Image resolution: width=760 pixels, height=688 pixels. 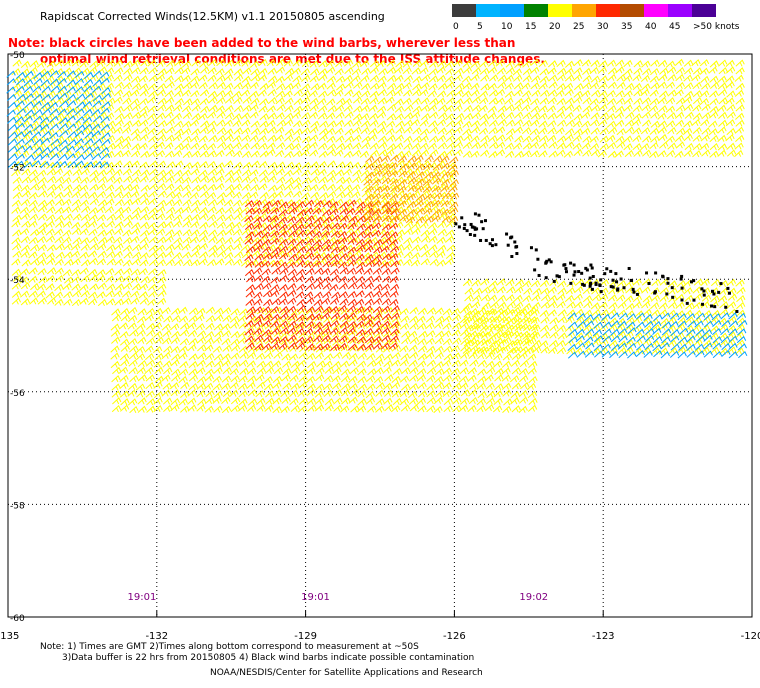 I want to click on scale-label: 35, so click(x=627, y=27).